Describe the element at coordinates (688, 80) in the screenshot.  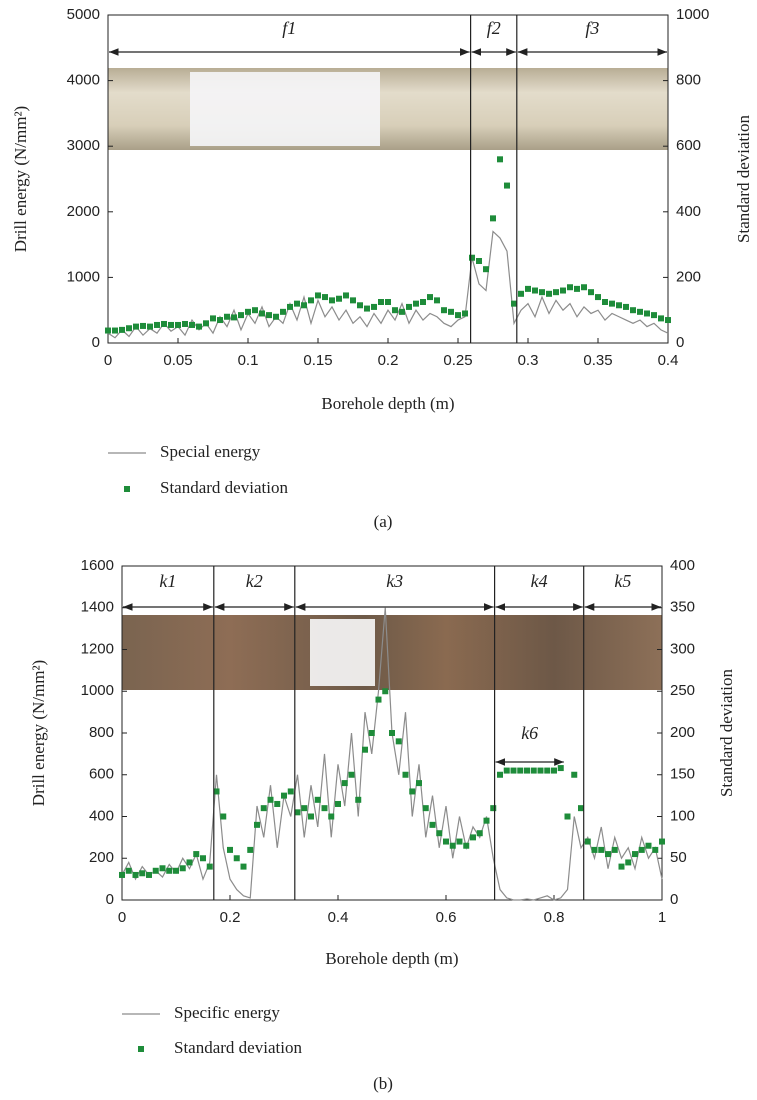
I see `y2-tick-label: 800` at that location.